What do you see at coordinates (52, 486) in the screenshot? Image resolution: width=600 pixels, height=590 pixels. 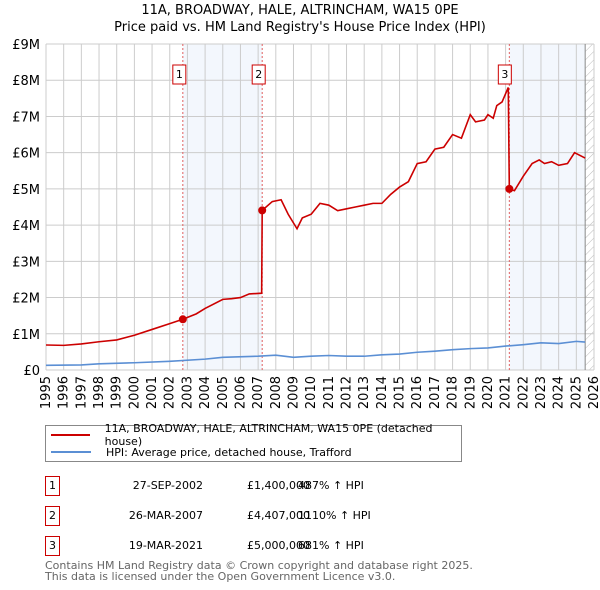 I see `sale-marker-badge: 1` at bounding box center [52, 486].